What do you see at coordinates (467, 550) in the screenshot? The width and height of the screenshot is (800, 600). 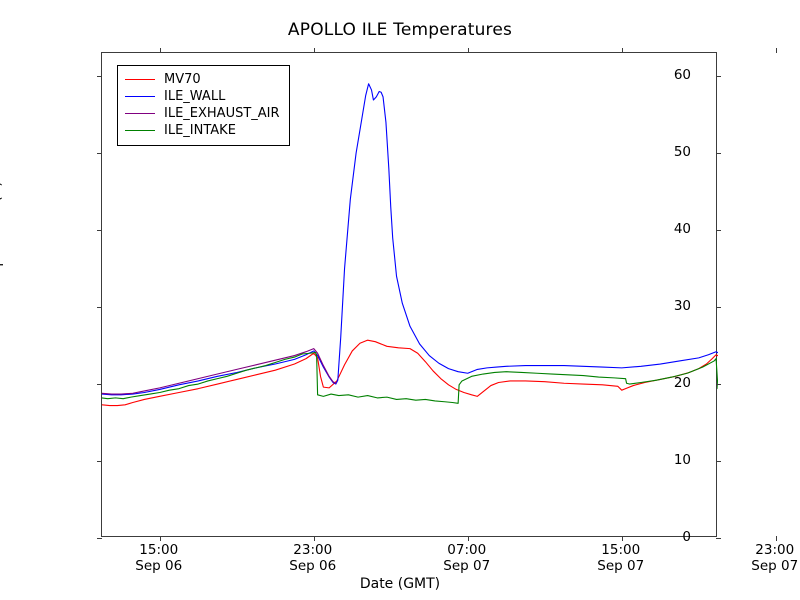 I see `x-tick-time: 07:00` at bounding box center [467, 550].